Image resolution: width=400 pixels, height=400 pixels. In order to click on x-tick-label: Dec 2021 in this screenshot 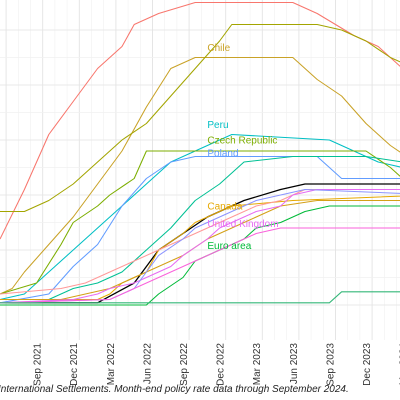, I will do `click(74, 364)`.